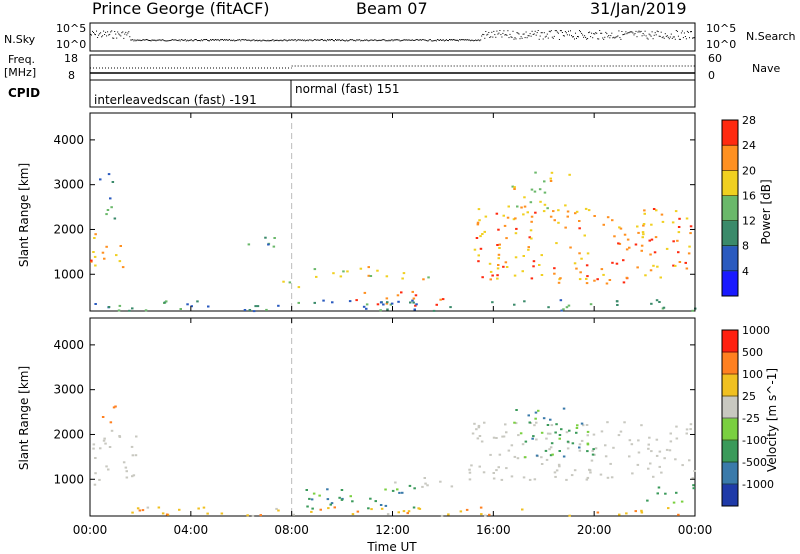 Image resolution: width=800 pixels, height=554 pixels. What do you see at coordinates (68, 229) in the screenshot?
I see `y-tick-label: 2000` at bounding box center [68, 229].